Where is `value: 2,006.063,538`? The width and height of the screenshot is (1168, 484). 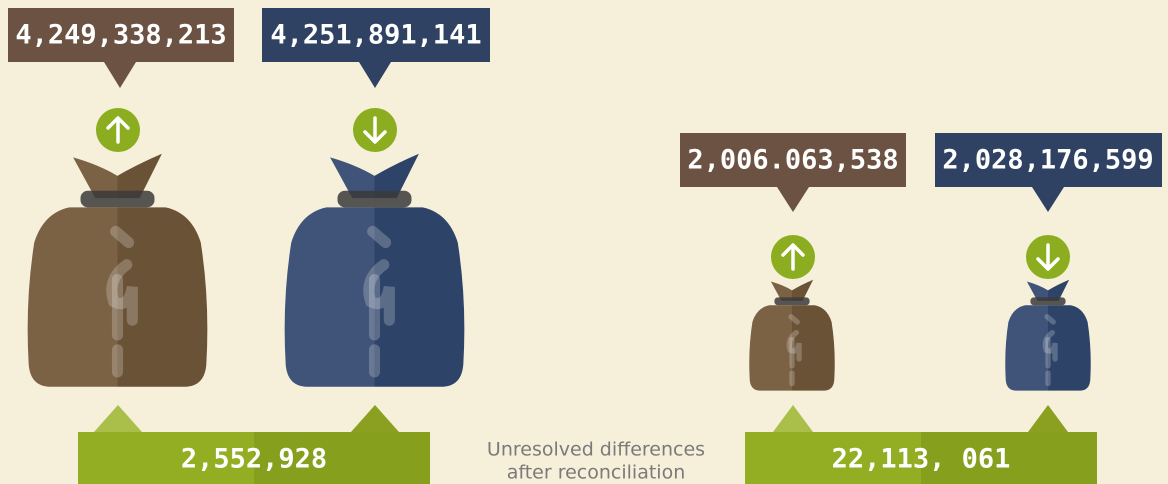 value: 2,006.063,538 is located at coordinates (792, 160).